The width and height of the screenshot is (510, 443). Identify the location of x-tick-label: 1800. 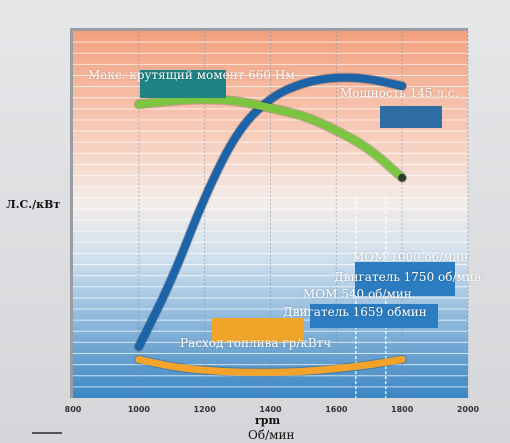
(402, 409).